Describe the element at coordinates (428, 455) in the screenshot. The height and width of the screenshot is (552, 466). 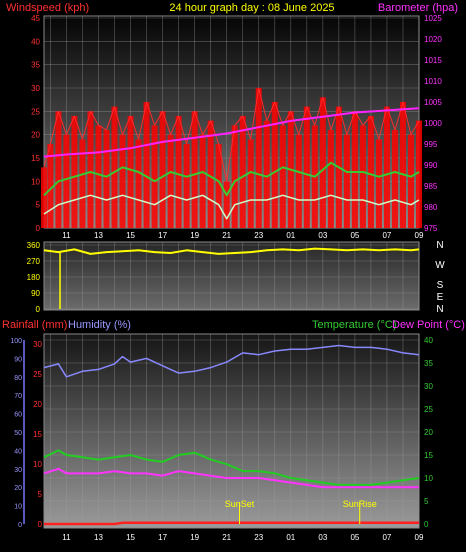
I see `temperature-tick-label: 15` at that location.